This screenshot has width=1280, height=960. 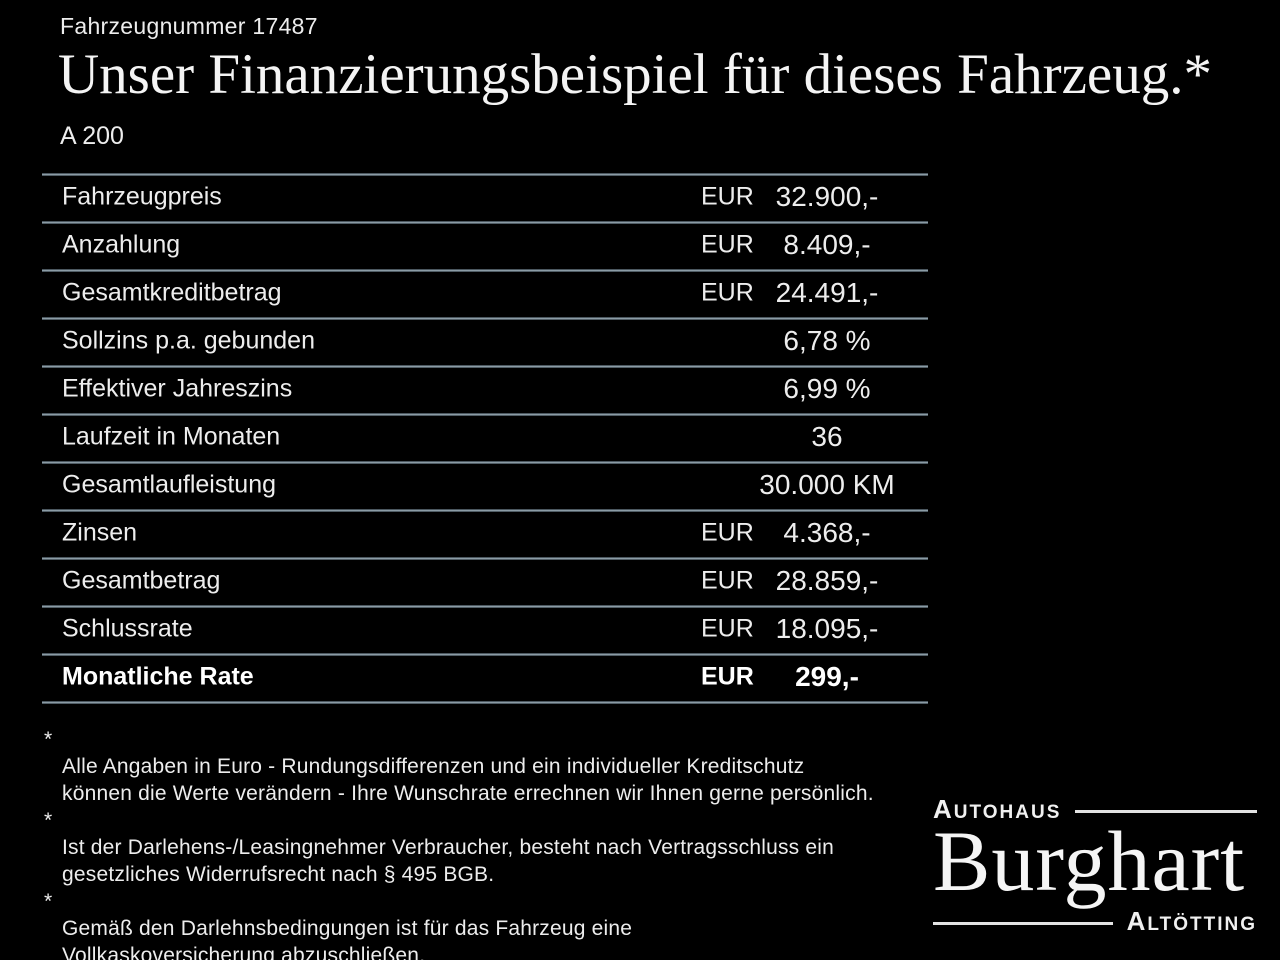 What do you see at coordinates (188, 340) in the screenshot?
I see `row-label: Sollzins p.a. gebunden` at bounding box center [188, 340].